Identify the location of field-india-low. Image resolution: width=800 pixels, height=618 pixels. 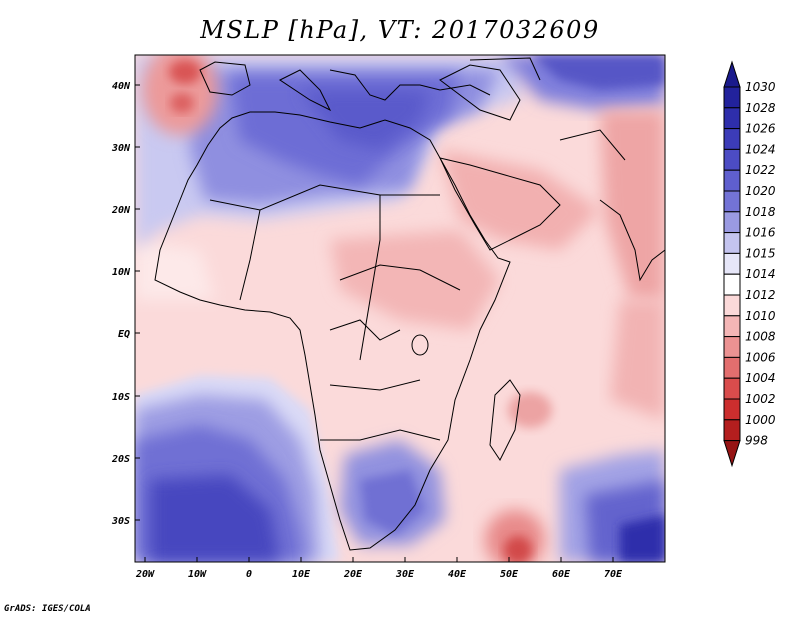
(632, 205).